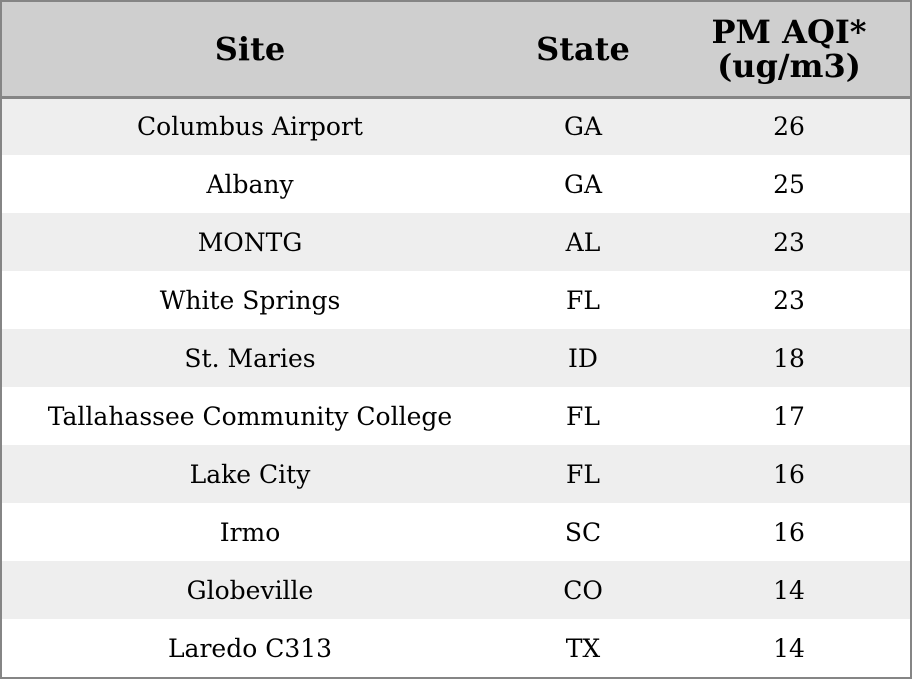 The width and height of the screenshot is (912, 679). What do you see at coordinates (583, 242) in the screenshot?
I see `cell-state: AL` at bounding box center [583, 242].